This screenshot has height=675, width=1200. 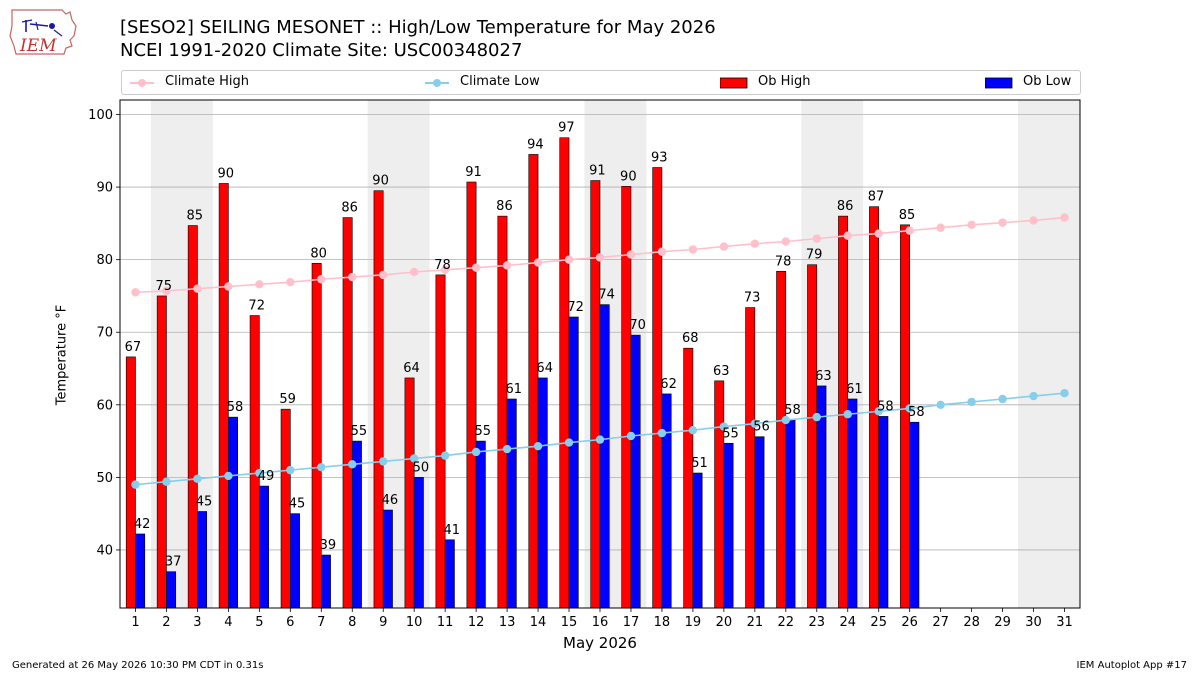 What do you see at coordinates (817, 622) in the screenshot?
I see `x-tick-label-23: 23` at bounding box center [817, 622].